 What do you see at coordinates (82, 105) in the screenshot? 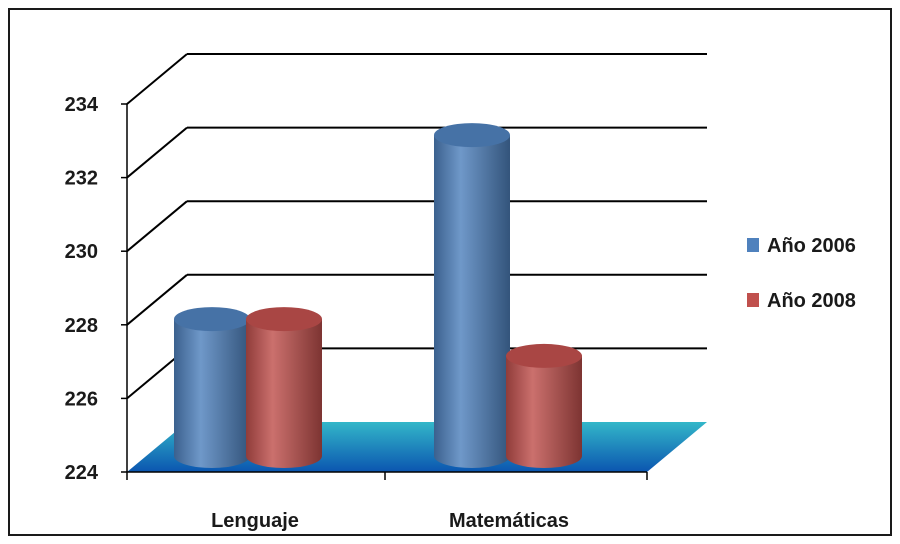
I see `y-tick-label: 234` at bounding box center [82, 105].